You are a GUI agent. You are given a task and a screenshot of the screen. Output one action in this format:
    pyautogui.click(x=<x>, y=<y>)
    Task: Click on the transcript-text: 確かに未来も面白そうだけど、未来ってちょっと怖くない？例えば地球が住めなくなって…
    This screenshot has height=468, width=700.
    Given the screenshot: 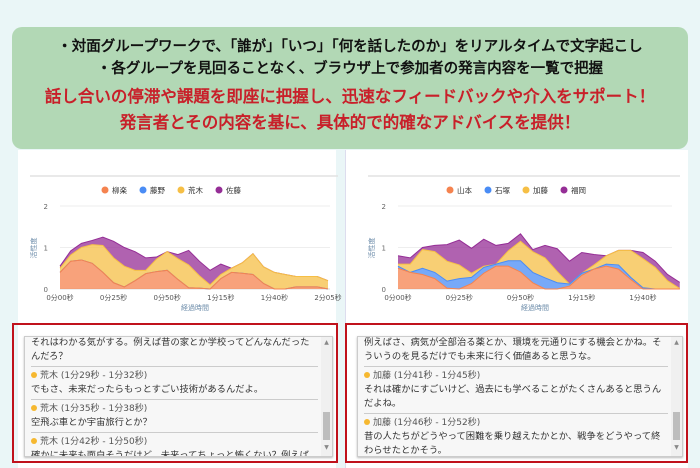 What is the action you would take?
    pyautogui.click(x=170, y=453)
    